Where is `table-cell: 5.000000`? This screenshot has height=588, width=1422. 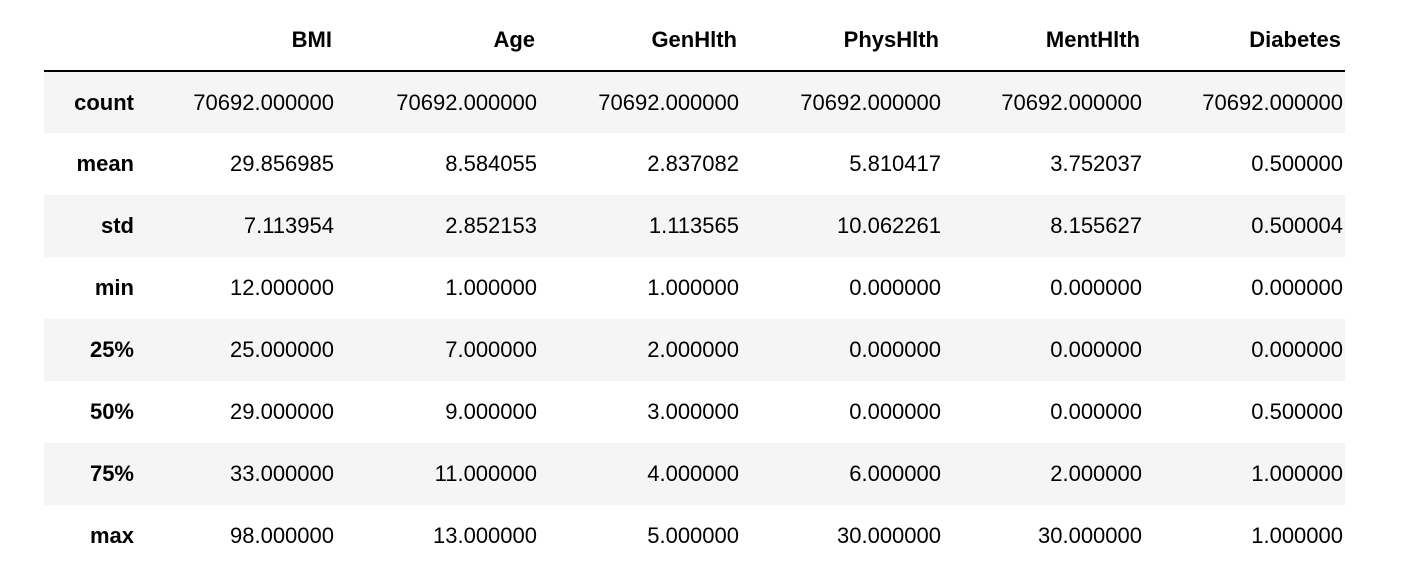 table-cell: 5.000000 is located at coordinates (693, 535).